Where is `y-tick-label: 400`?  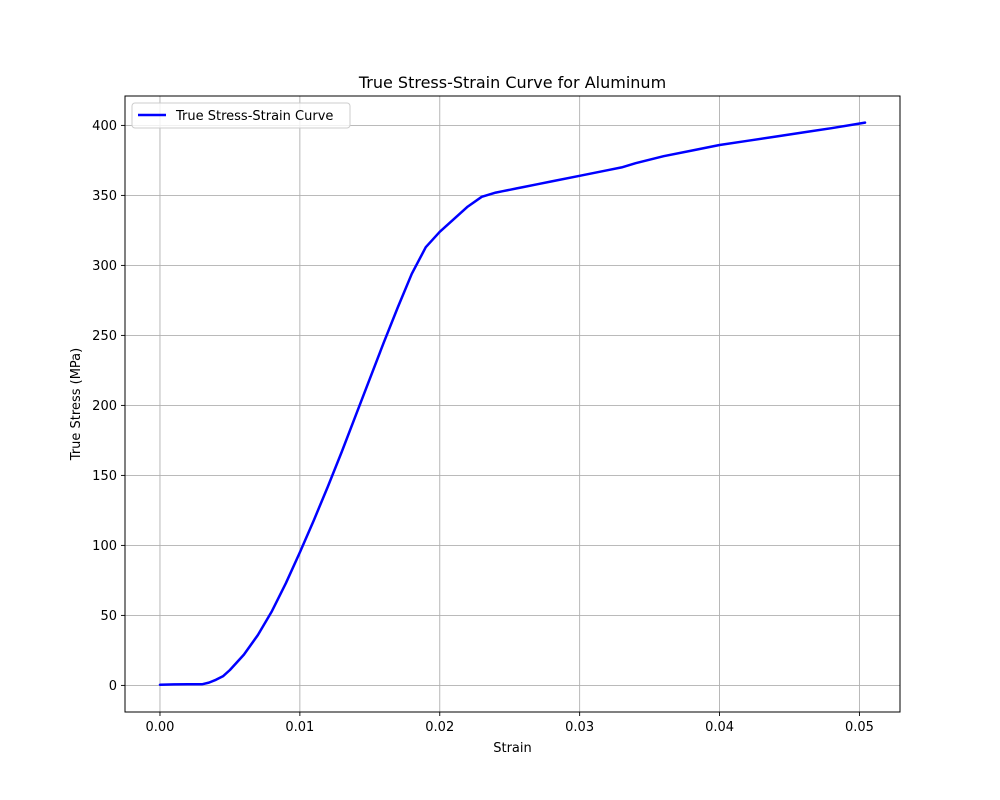 y-tick-label: 400 is located at coordinates (104, 126).